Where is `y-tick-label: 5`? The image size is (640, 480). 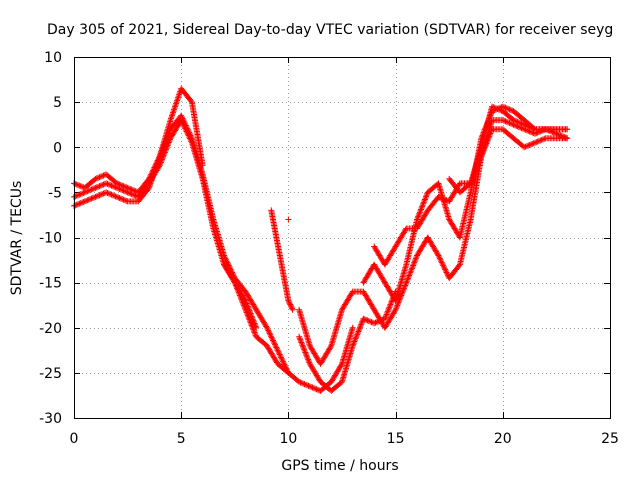
y-tick-label: 5 is located at coordinates (57, 103).